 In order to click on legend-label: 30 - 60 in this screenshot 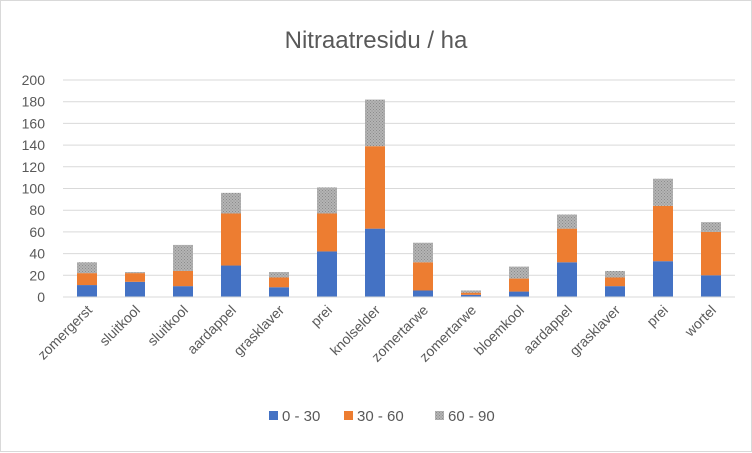, I will do `click(380, 416)`.